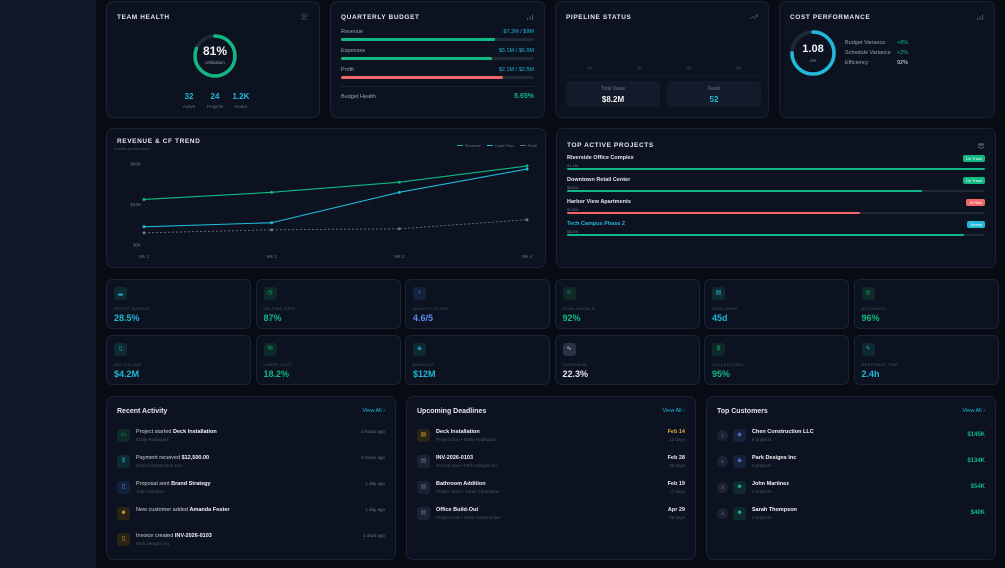 This screenshot has width=1005, height=568. What do you see at coordinates (926, 304) in the screenshot?
I see `kpi-card-accuracy: ◎ ACCURACY 96%` at bounding box center [926, 304].